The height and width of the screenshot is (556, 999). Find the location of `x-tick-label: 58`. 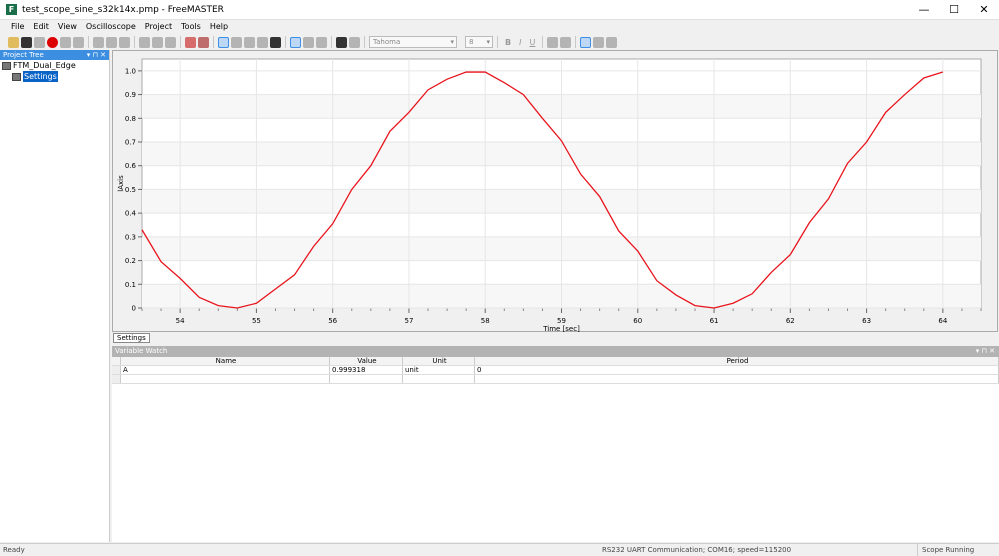

x-tick-label: 58 is located at coordinates (485, 321).